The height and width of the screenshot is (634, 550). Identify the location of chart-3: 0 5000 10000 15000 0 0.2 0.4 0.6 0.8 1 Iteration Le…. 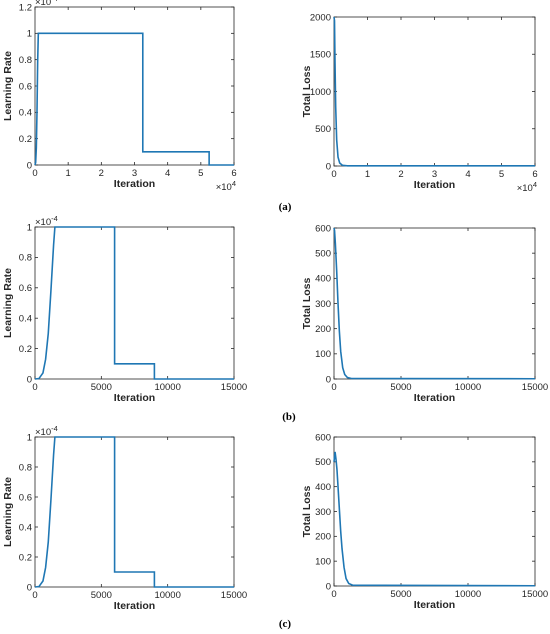
(124, 309).